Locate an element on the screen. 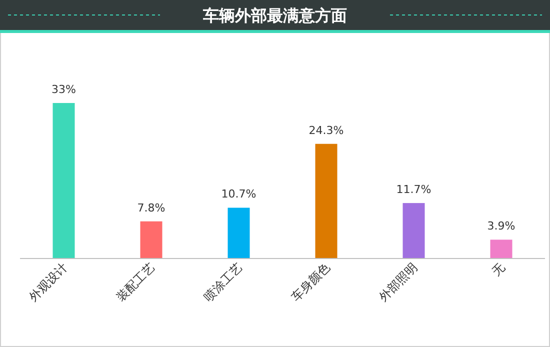  x-tick-label: 喷涂工艺 is located at coordinates (223, 282).